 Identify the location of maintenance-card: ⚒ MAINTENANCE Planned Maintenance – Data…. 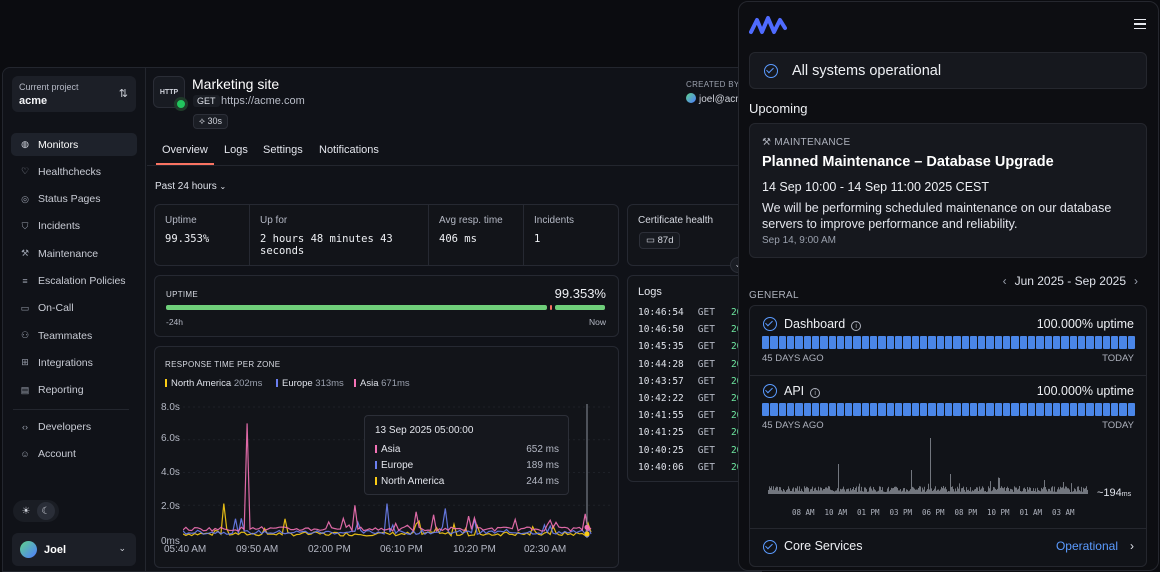
(948, 190).